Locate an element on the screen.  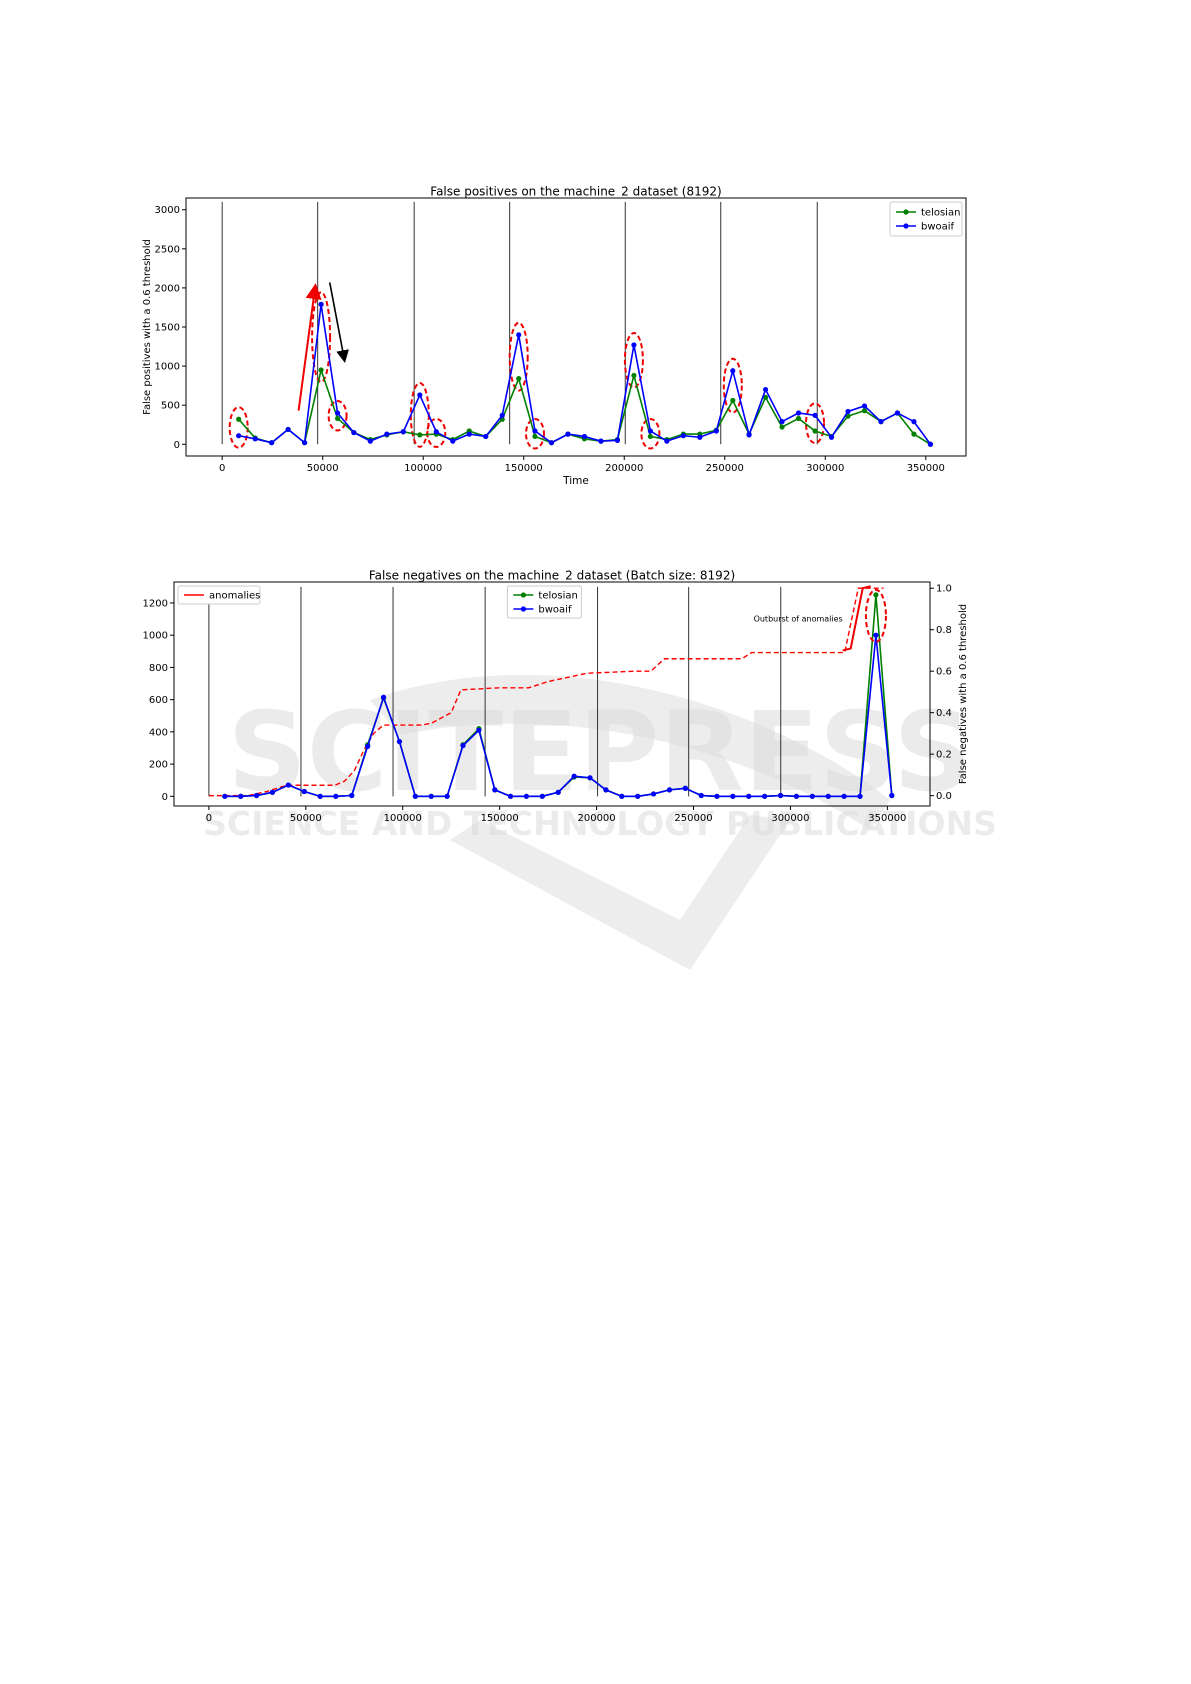
y-right-tick-label: 0.6 is located at coordinates (944, 672).